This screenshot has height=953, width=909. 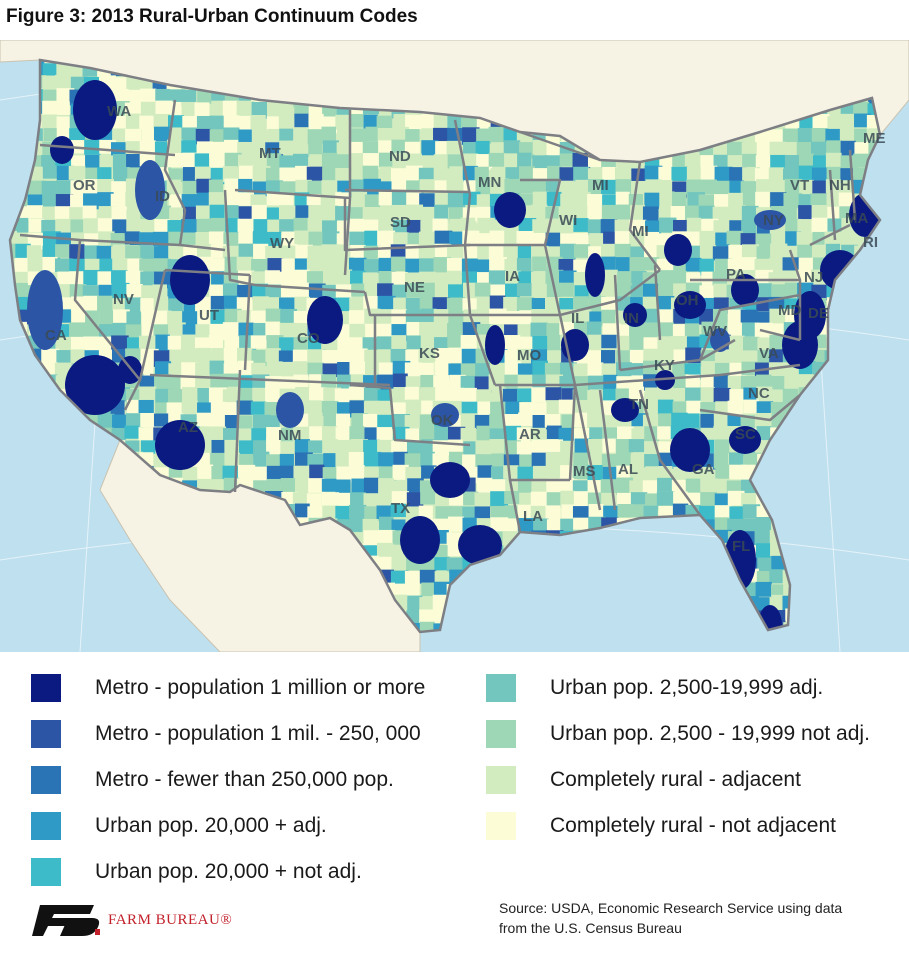 What do you see at coordinates (577, 318) in the screenshot?
I see `state-label-il: IL` at bounding box center [577, 318].